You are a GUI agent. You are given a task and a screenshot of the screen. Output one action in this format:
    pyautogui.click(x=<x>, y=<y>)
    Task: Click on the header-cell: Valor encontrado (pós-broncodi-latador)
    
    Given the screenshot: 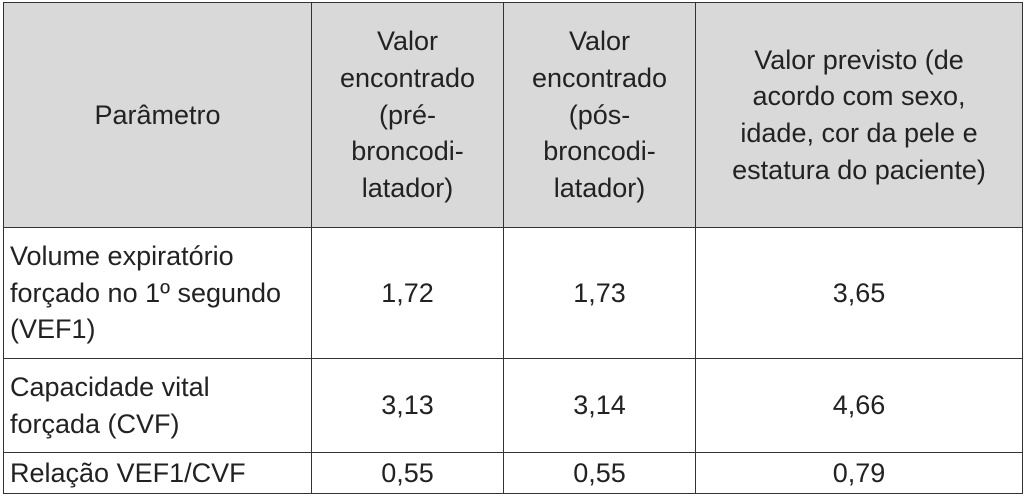 What is the action you would take?
    pyautogui.click(x=599, y=115)
    